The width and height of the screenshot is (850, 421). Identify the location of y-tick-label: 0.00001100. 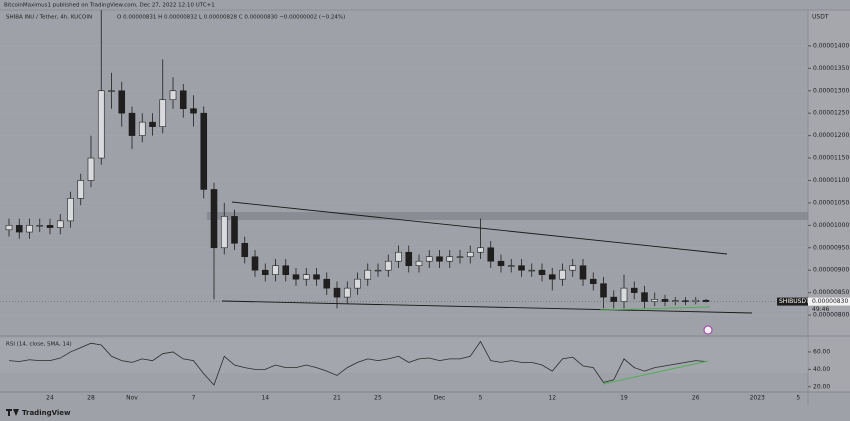
(831, 180).